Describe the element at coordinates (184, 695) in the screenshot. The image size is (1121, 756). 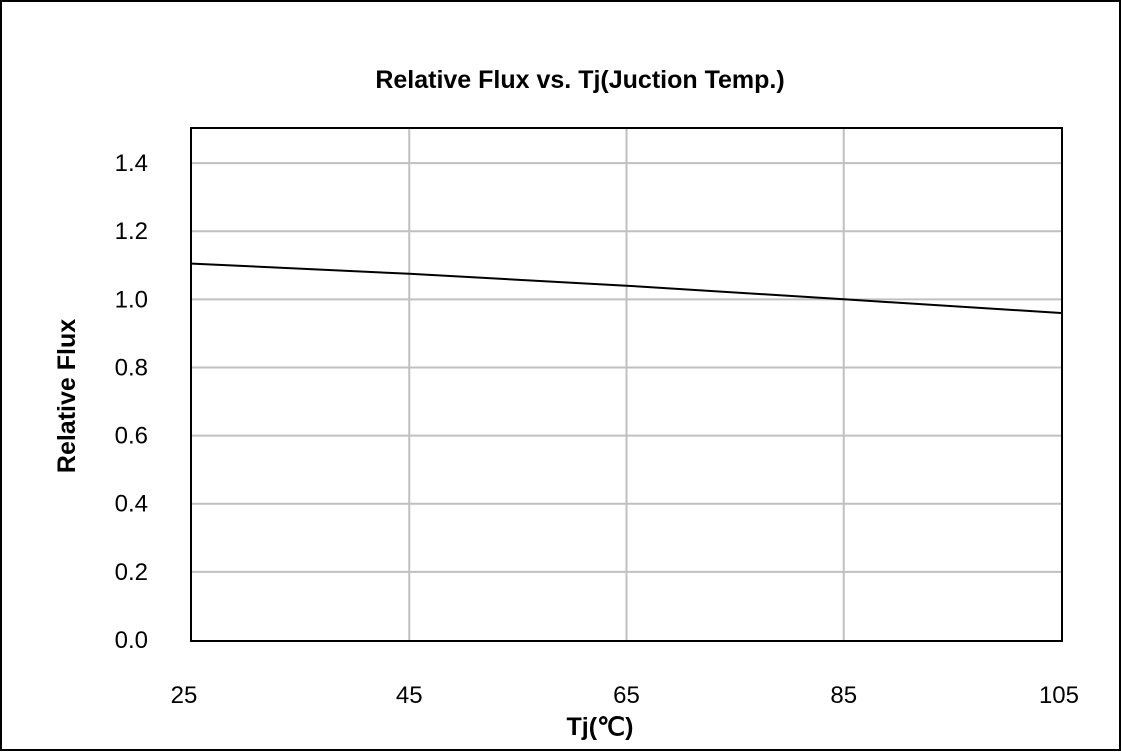
I see `x-tick-label: 25` at that location.